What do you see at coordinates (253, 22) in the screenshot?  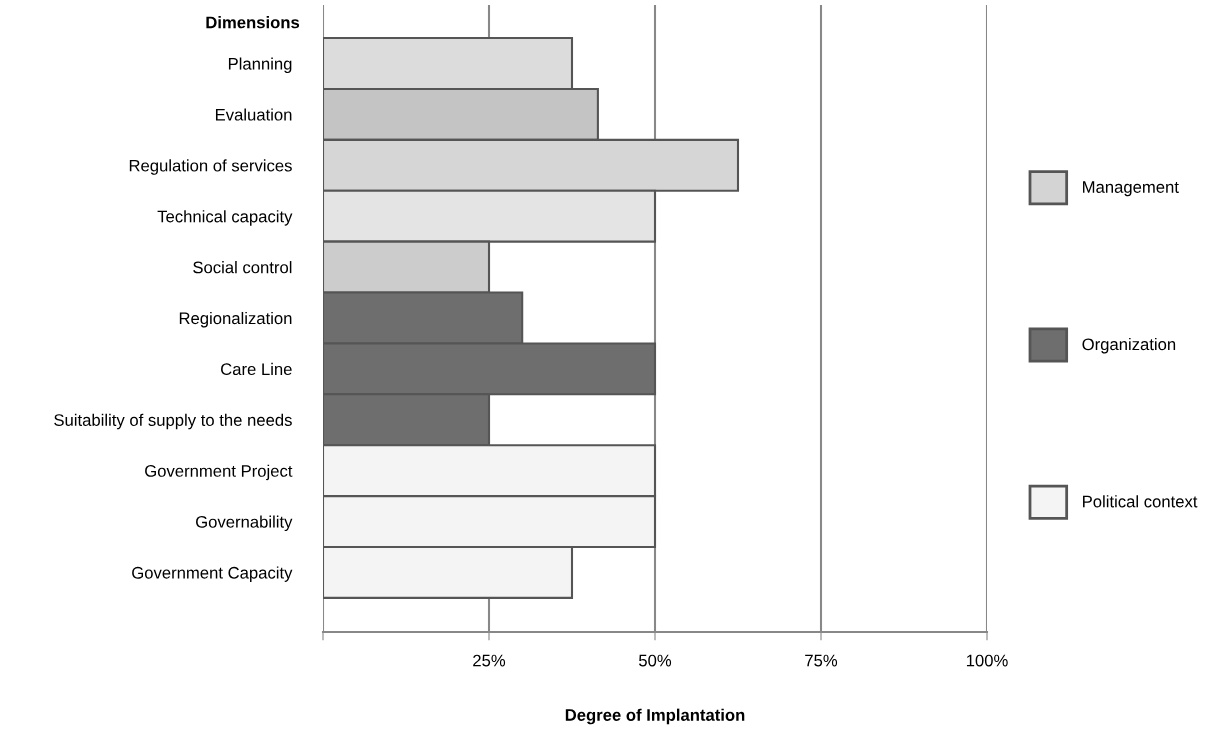 I see `y-axis-title: Dimensions` at bounding box center [253, 22].